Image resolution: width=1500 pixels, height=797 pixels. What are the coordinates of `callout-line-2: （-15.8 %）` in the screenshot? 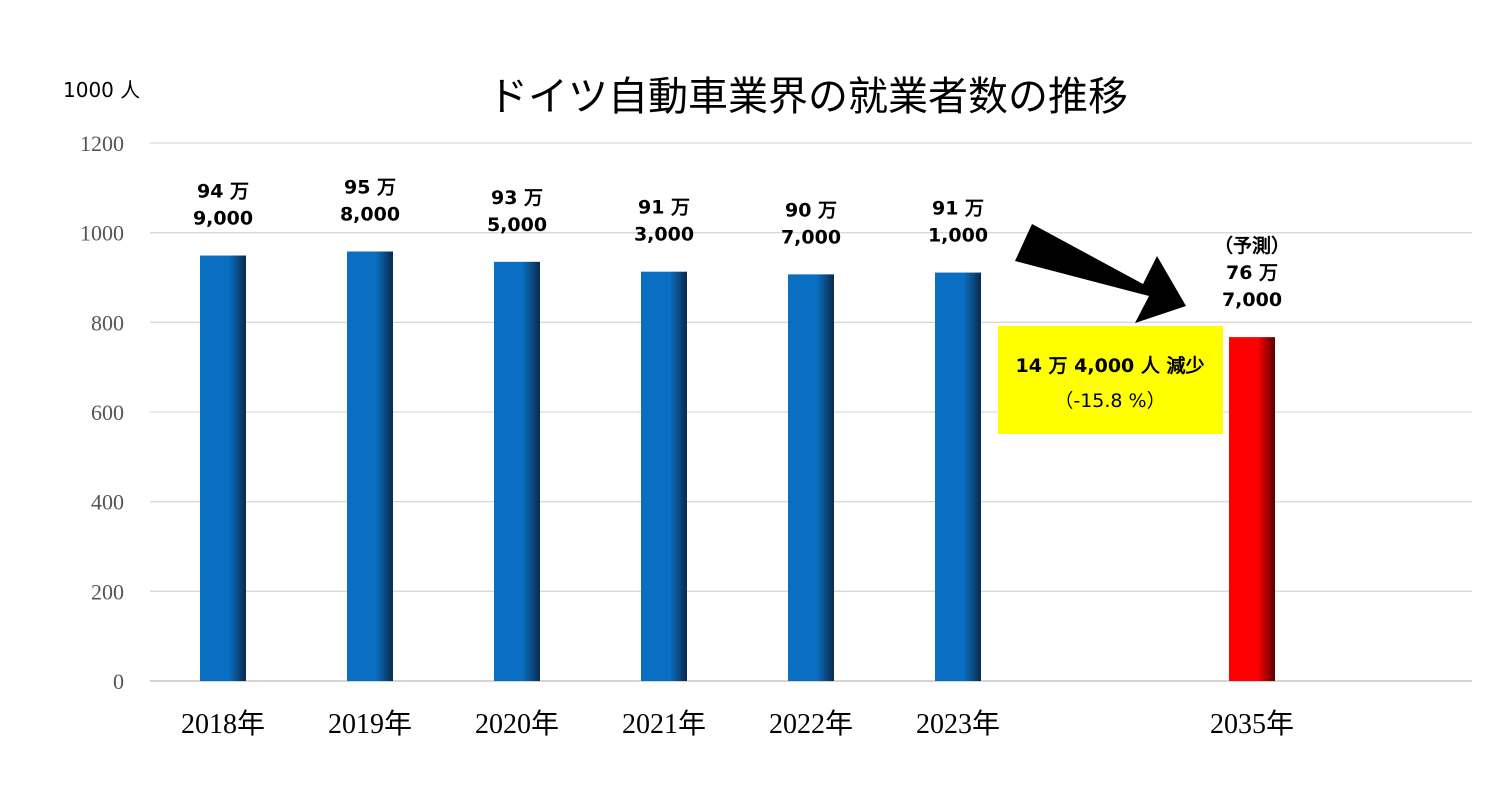 It's located at (1109, 401).